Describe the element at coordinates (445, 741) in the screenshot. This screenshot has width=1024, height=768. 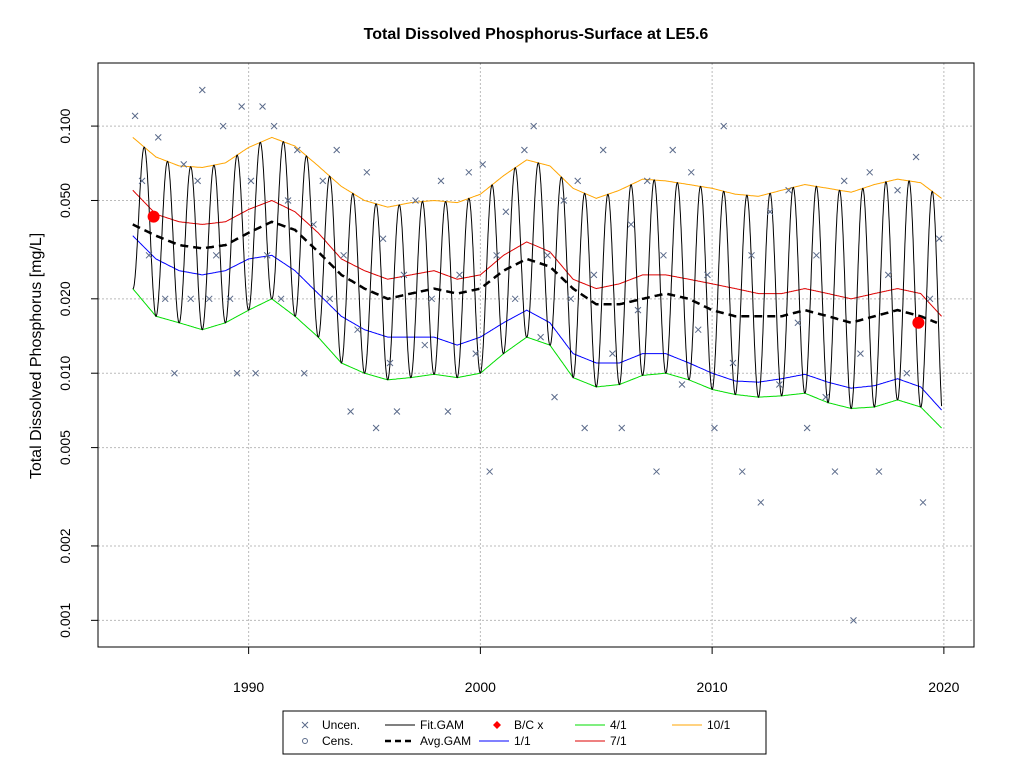
I see `legend-avg-gam-label: Avg.GAM` at that location.